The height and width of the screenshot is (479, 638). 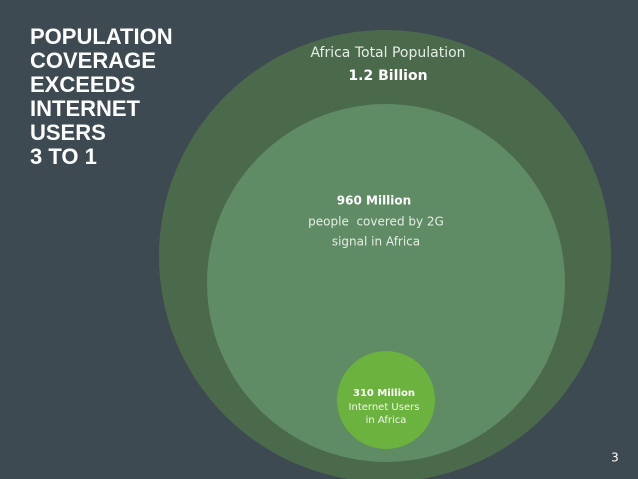 I want to click on circle-text: signal in Africa, so click(x=376, y=242).